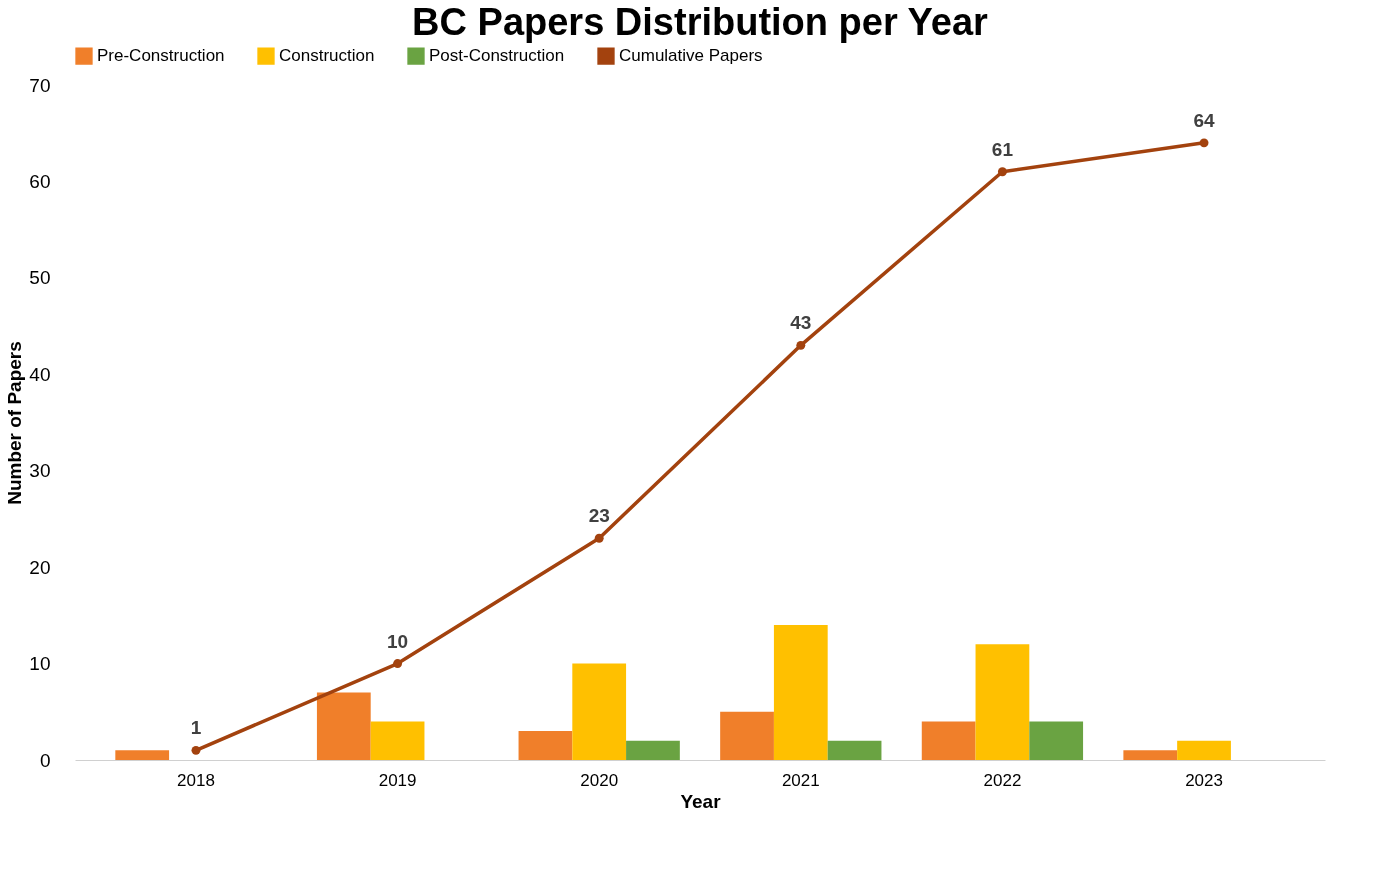  Describe the element at coordinates (1204, 780) in the screenshot. I see `x-tick-label: 2023` at that location.